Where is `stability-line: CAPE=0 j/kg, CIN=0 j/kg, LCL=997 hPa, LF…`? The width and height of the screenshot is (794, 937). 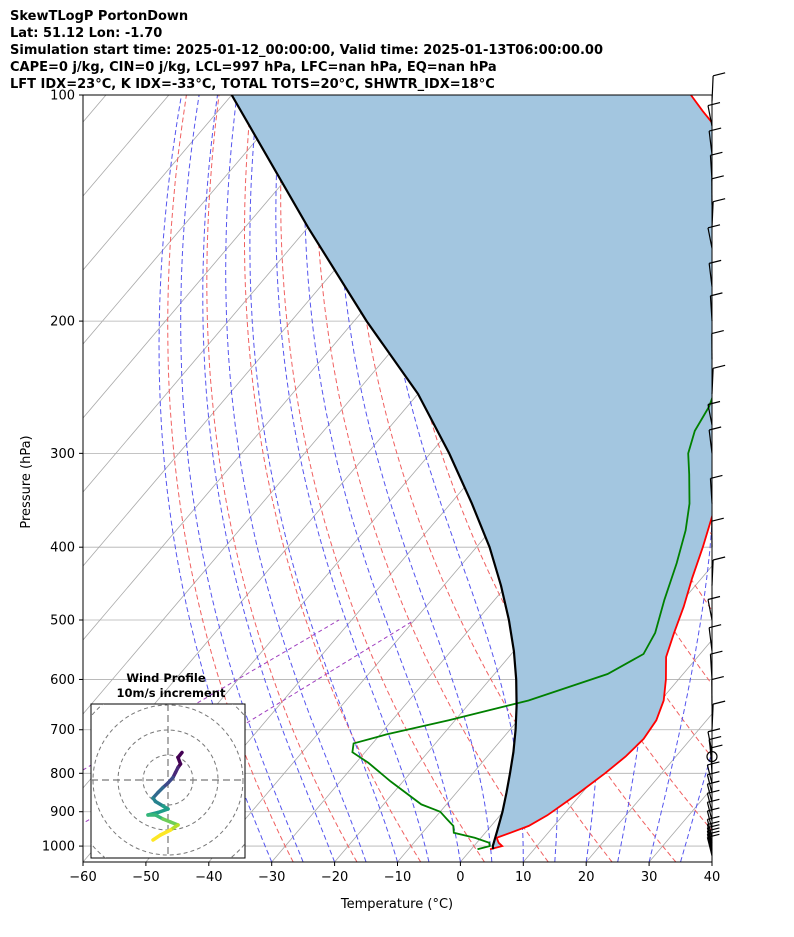
stability-line: CAPE=0 j/kg, CIN=0 j/kg, LCL=997 hPa, LF… is located at coordinates (253, 67).